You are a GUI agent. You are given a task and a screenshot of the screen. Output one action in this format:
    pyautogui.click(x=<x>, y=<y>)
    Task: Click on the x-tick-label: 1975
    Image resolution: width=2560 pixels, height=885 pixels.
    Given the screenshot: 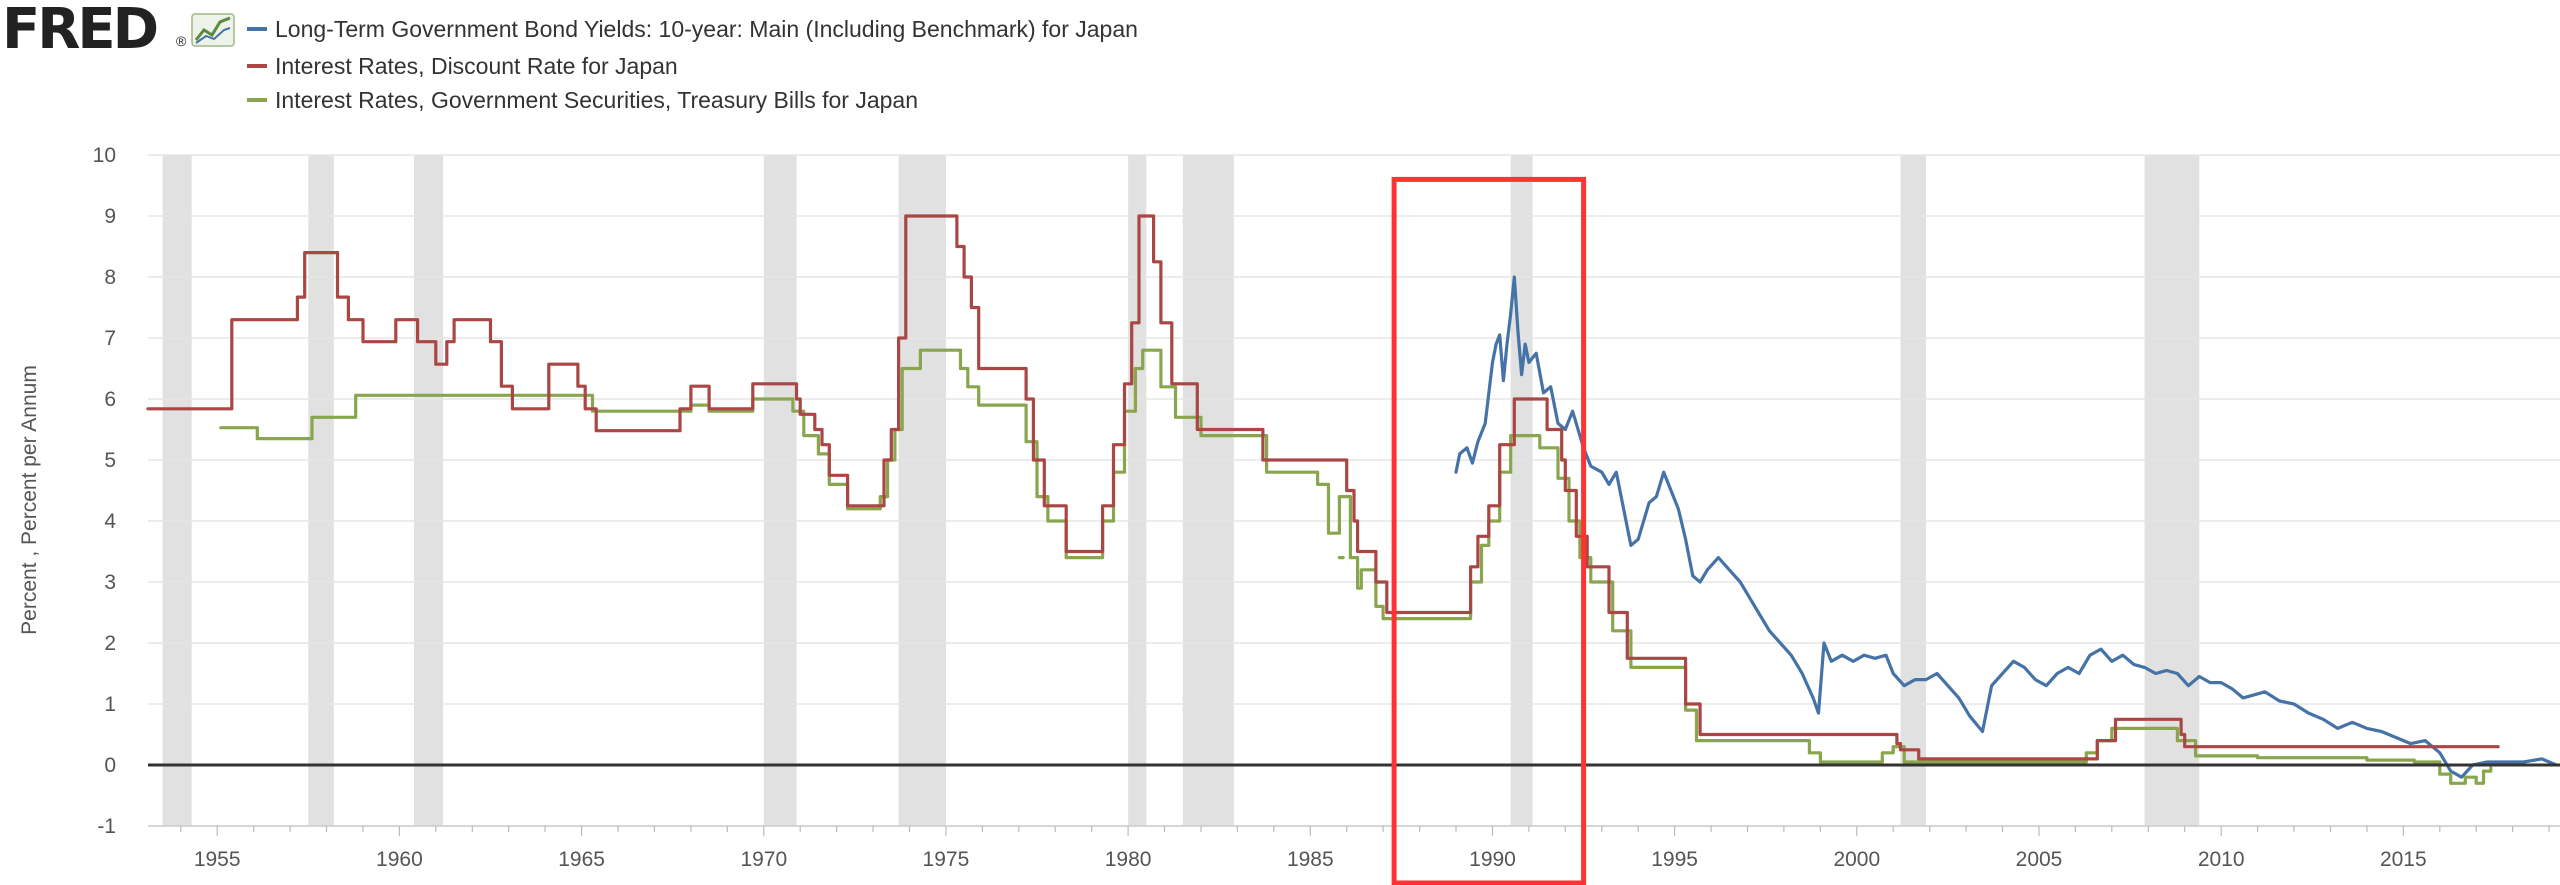 What is the action you would take?
    pyautogui.click(x=946, y=859)
    